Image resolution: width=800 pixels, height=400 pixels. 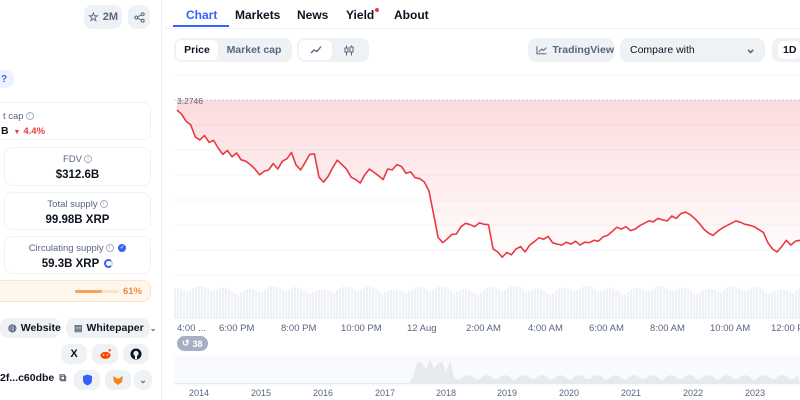 What do you see at coordinates (481, 28) in the screenshot?
I see `tabs-divider` at bounding box center [481, 28].